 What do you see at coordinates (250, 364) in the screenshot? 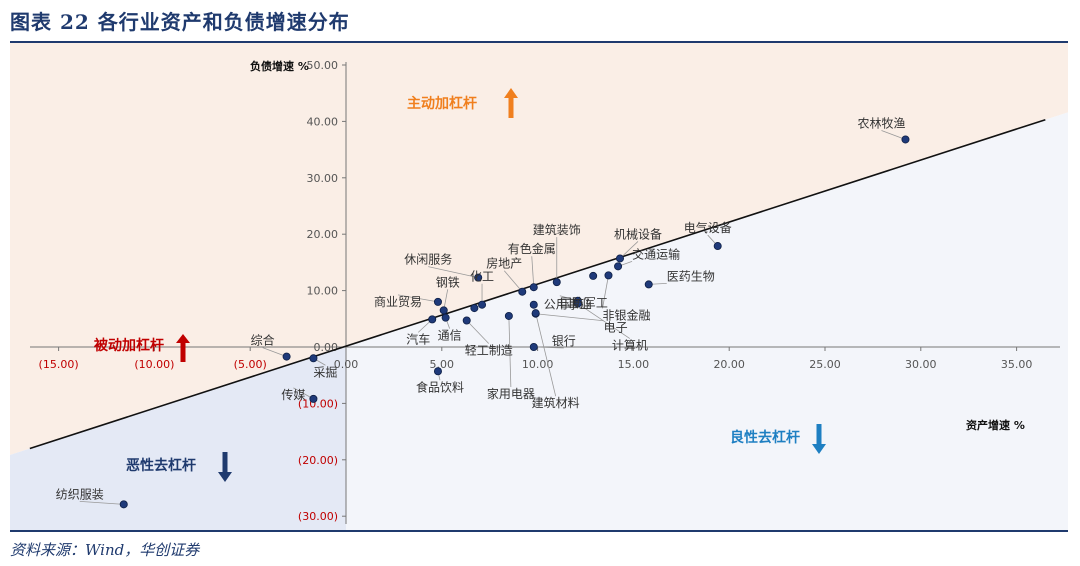
I see `x-tick-label: (5.00)` at bounding box center [250, 364].